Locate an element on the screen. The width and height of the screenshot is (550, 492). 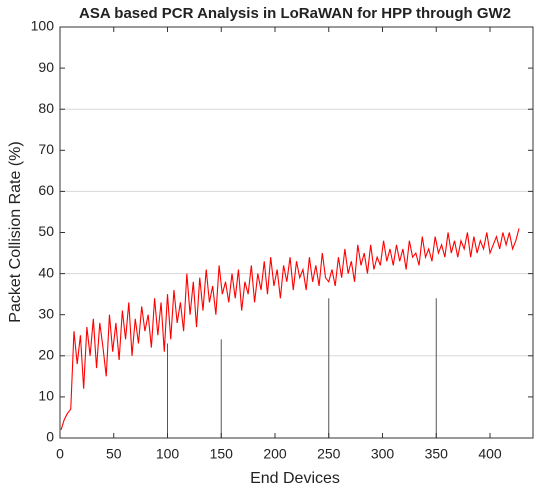
x-tick-label: 400 is located at coordinates (490, 454).